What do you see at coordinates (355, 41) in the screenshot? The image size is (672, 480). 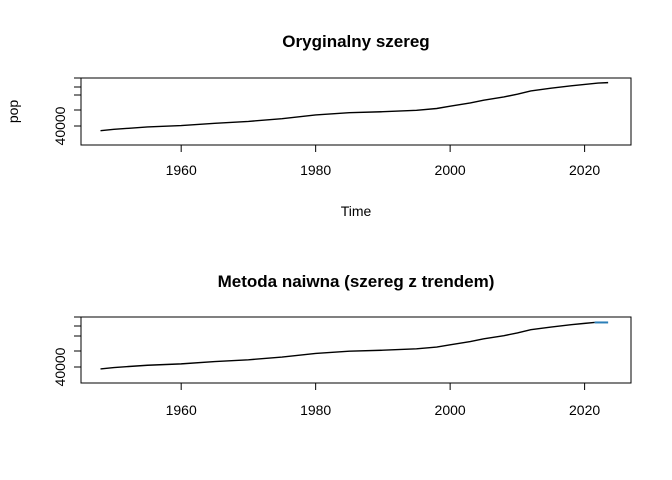 I see `chart-title: Oryginalny szereg` at bounding box center [355, 41].